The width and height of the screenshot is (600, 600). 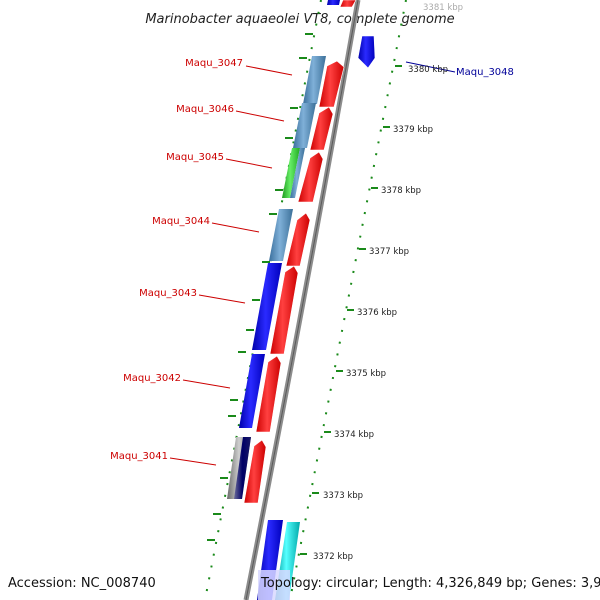 What do you see at coordinates (413, 130) in the screenshot?
I see `scale-label-3379: 3379 kbp` at bounding box center [413, 130].